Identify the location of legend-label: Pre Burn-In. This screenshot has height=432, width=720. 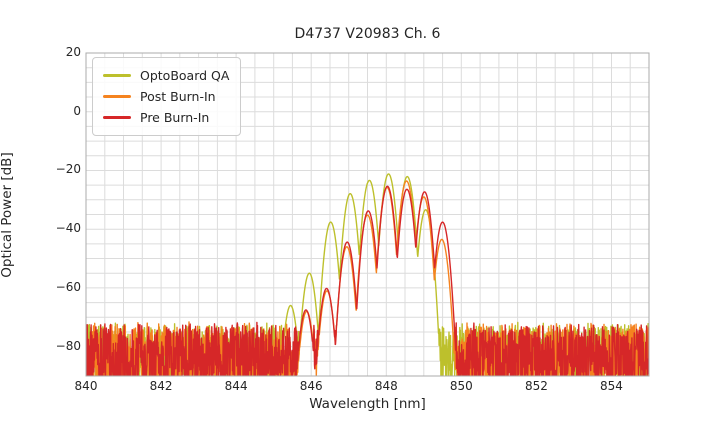
(175, 117).